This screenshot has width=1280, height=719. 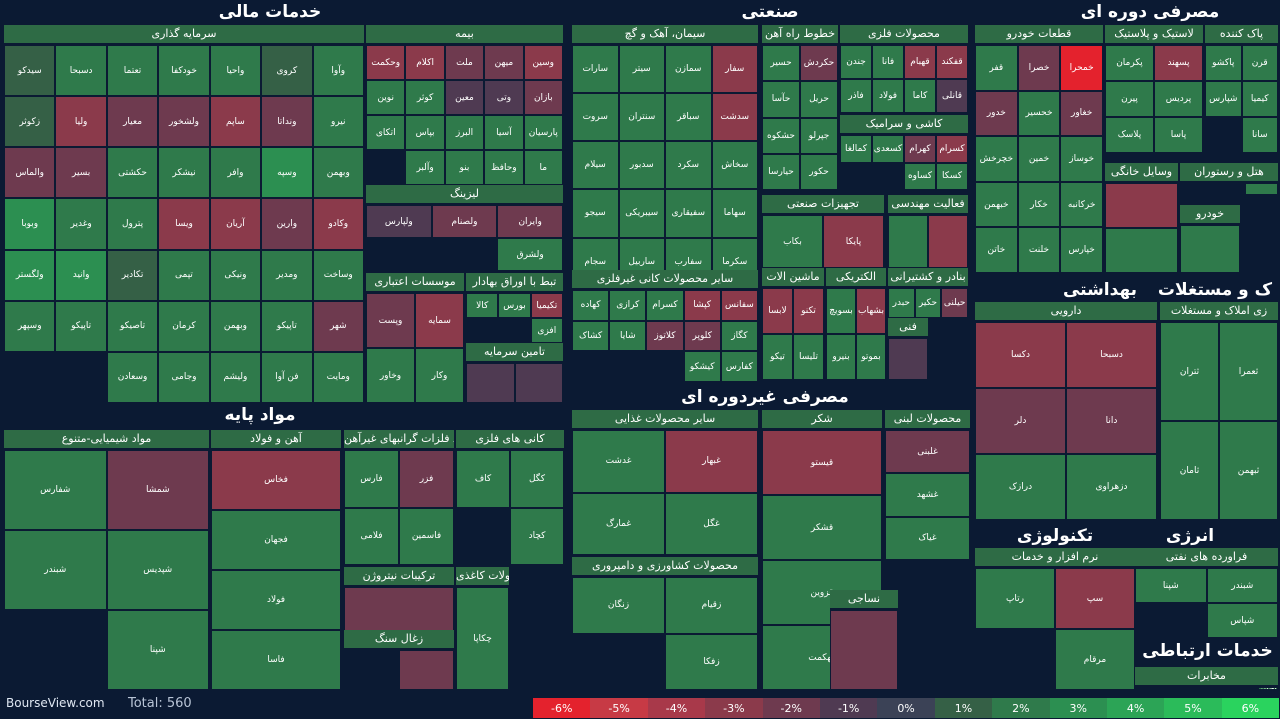 What do you see at coordinates (386, 132) in the screenshot?
I see `stock-tile: اتکای` at bounding box center [386, 132].